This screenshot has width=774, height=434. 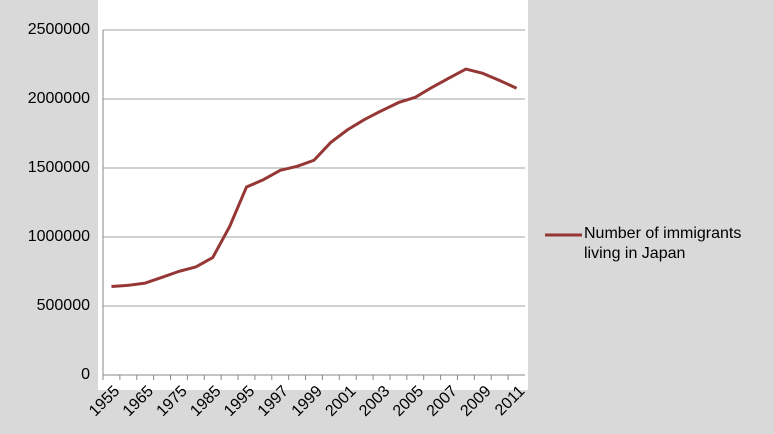 What do you see at coordinates (85, 374) in the screenshot?
I see `y-tick-label: 0` at bounding box center [85, 374].